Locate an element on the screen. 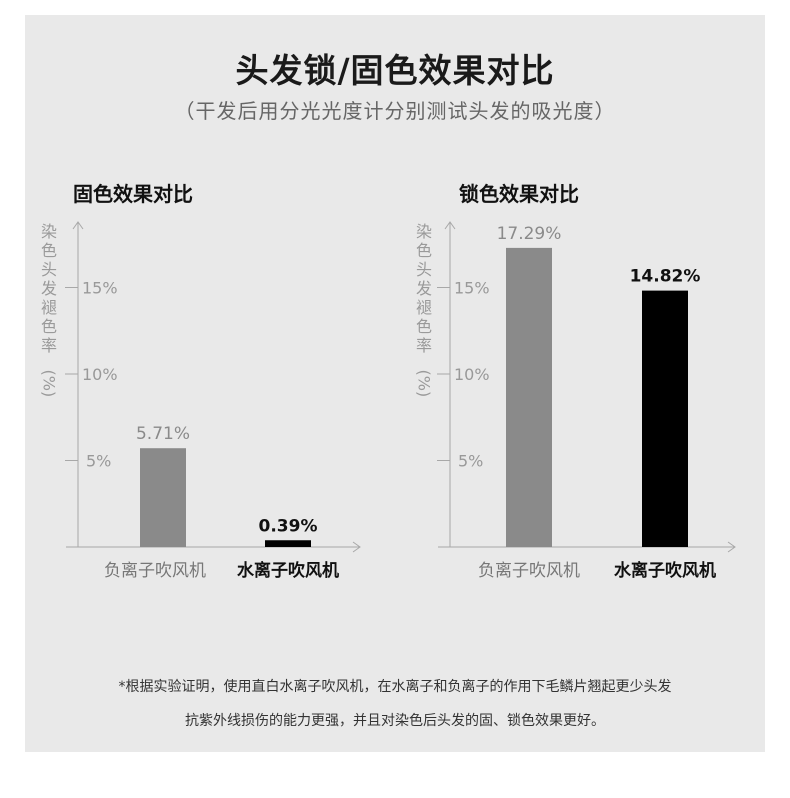 This screenshot has height=798, width=790. bar-negative-ion is located at coordinates (163, 497).